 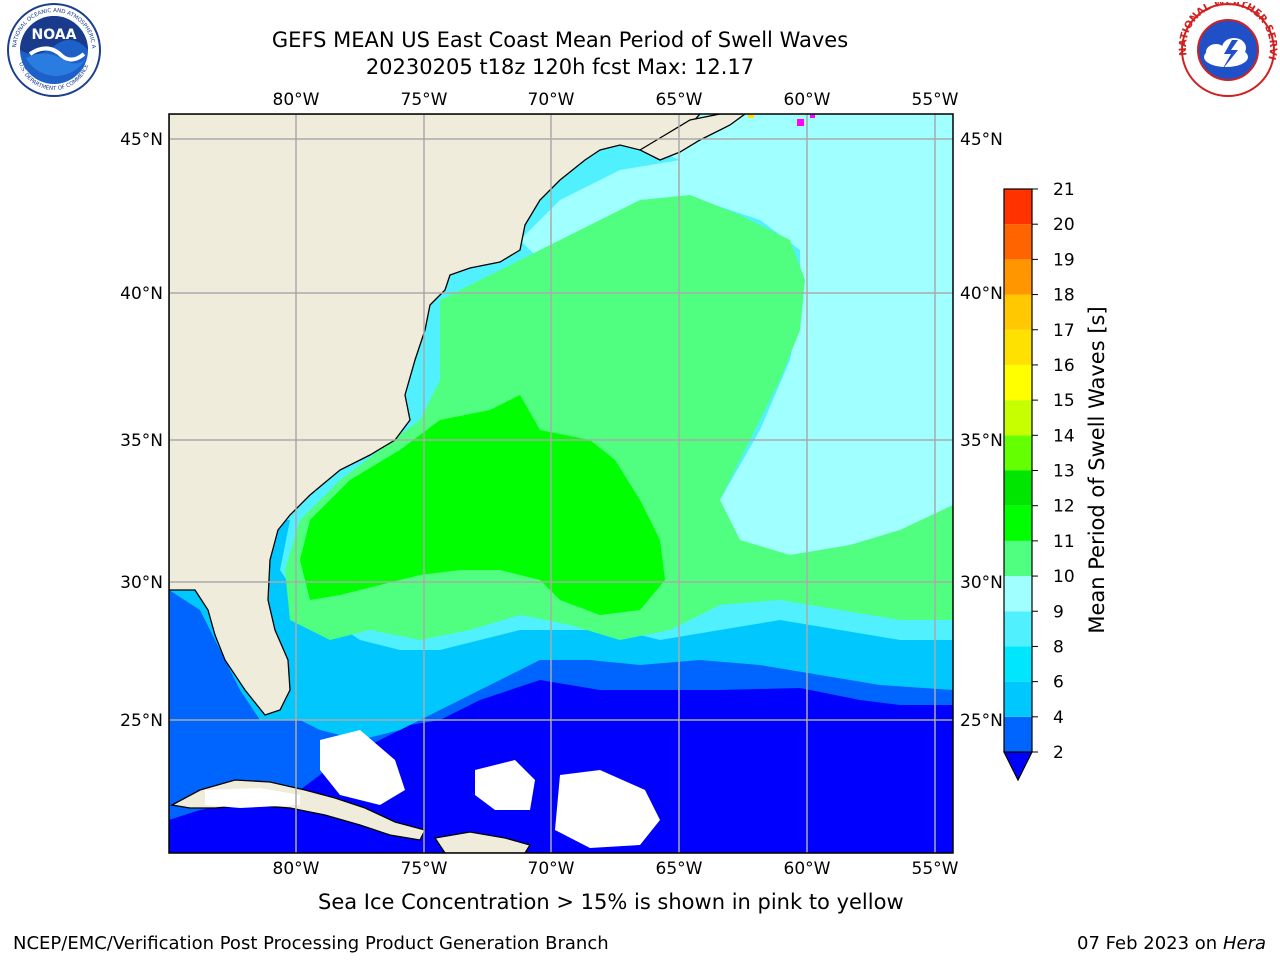 What do you see at coordinates (141, 441) in the screenshot?
I see `lat-label-left: 35°N` at bounding box center [141, 441].